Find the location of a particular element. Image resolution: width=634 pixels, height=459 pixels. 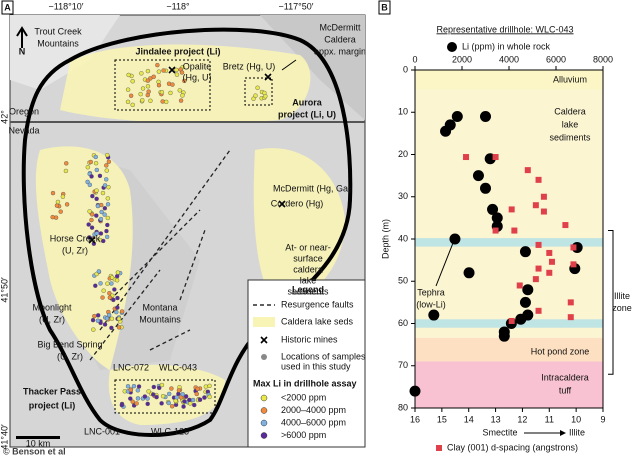

fault is located at coordinates (155, 255).